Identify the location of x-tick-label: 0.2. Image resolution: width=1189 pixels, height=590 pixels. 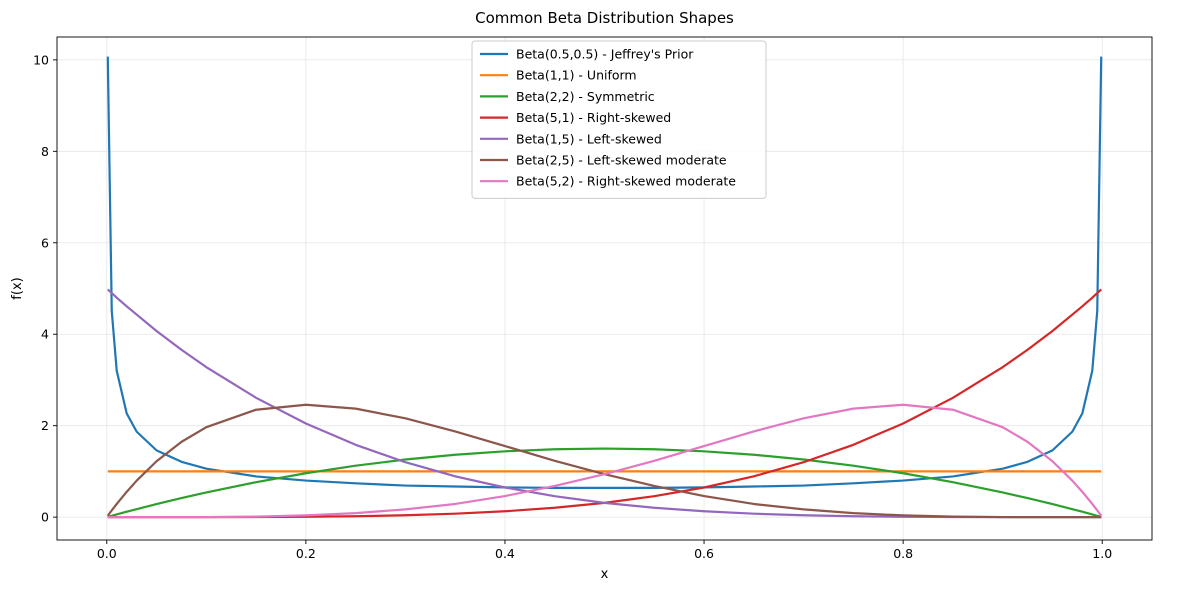
(306, 553).